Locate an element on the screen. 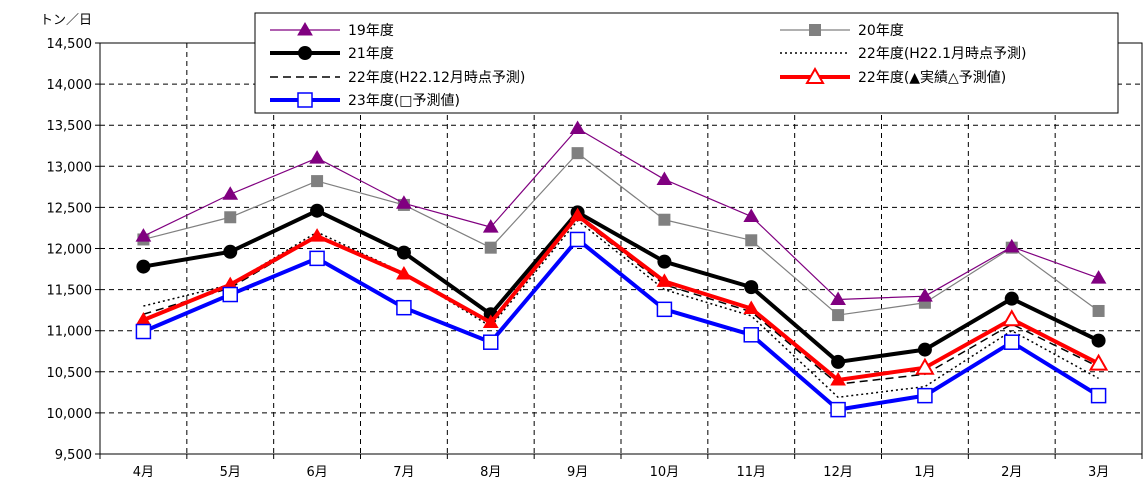  x-tick-label: 1月 is located at coordinates (924, 472).